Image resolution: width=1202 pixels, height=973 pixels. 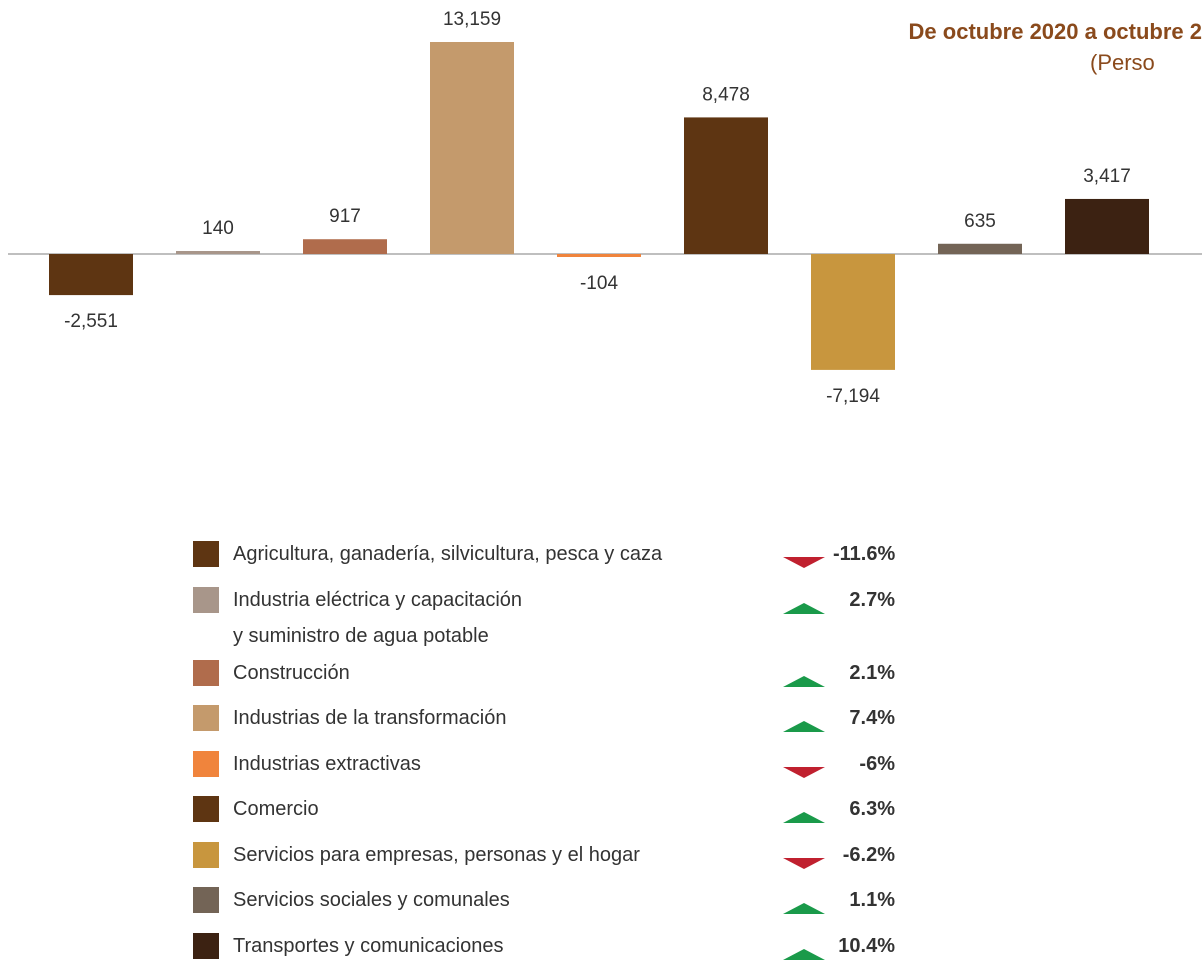 I want to click on legend-item: Industrias extractivas -6%, so click(x=553, y=769).